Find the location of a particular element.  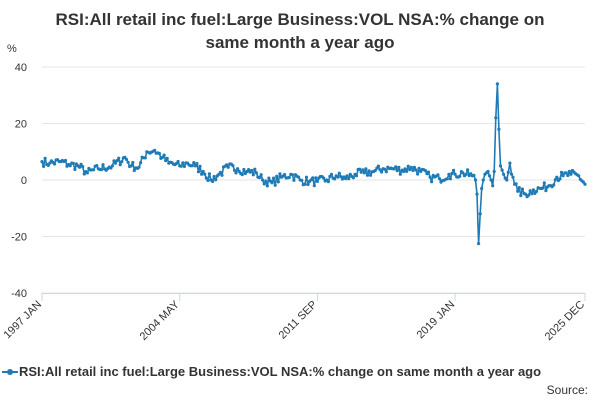

y-tick-label: -20 is located at coordinates (19, 238).